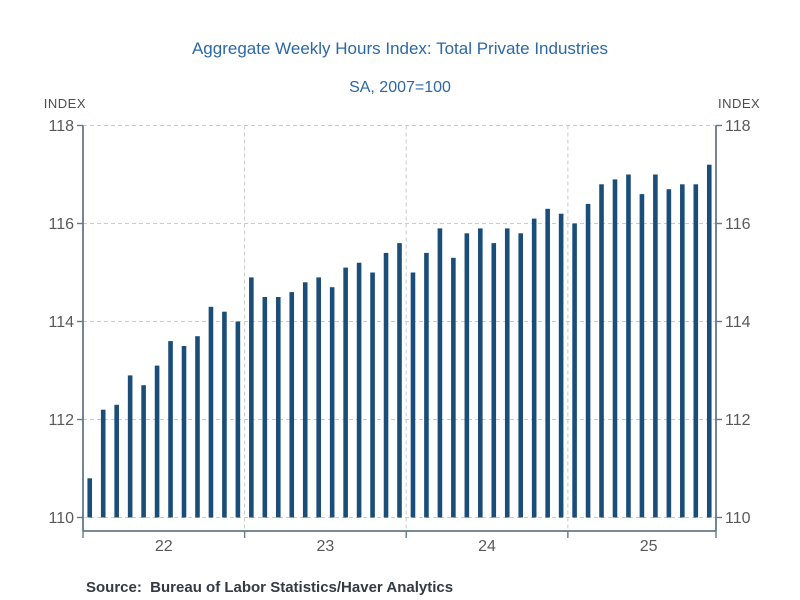 The height and width of the screenshot is (600, 800). What do you see at coordinates (467, 375) in the screenshot?
I see `bar-may-2024` at bounding box center [467, 375].